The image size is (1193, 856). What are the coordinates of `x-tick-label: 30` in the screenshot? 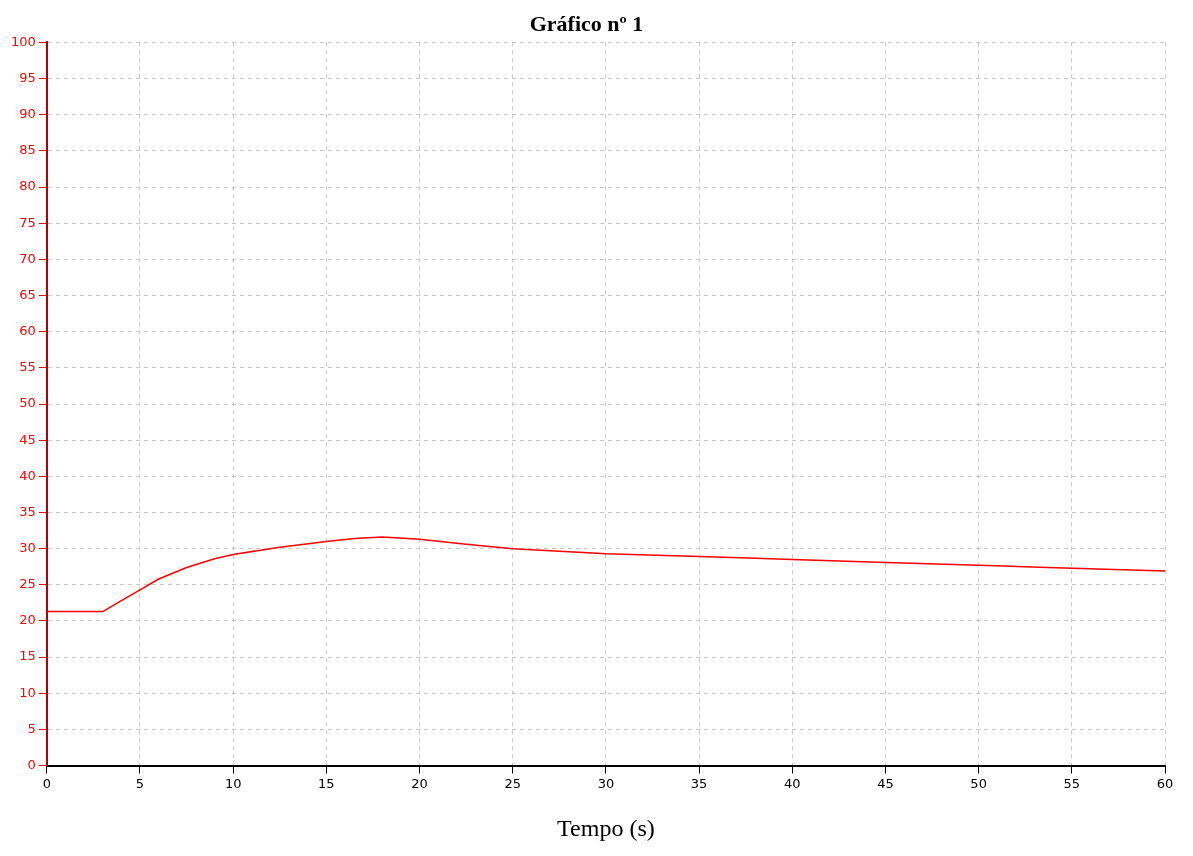 It's located at (606, 783).